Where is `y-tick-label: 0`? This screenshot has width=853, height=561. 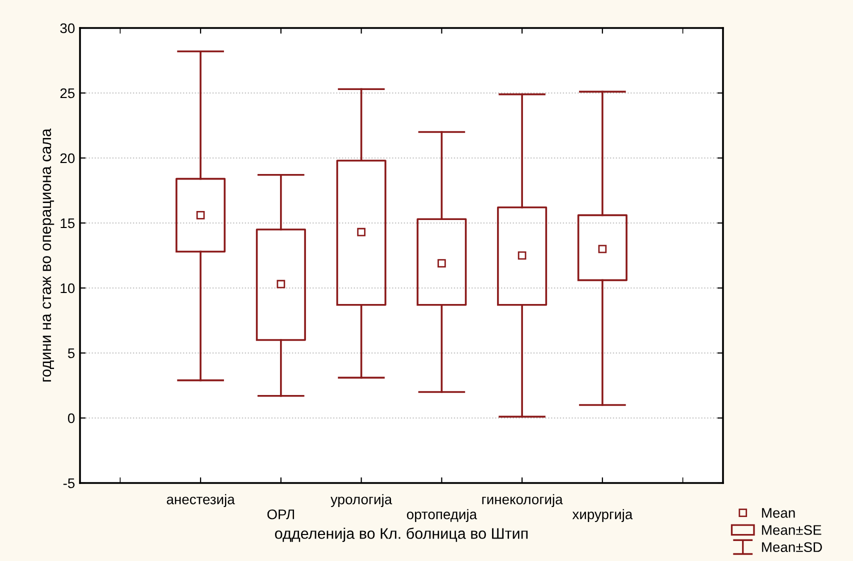 y-tick-label: 0 is located at coordinates (71, 418).